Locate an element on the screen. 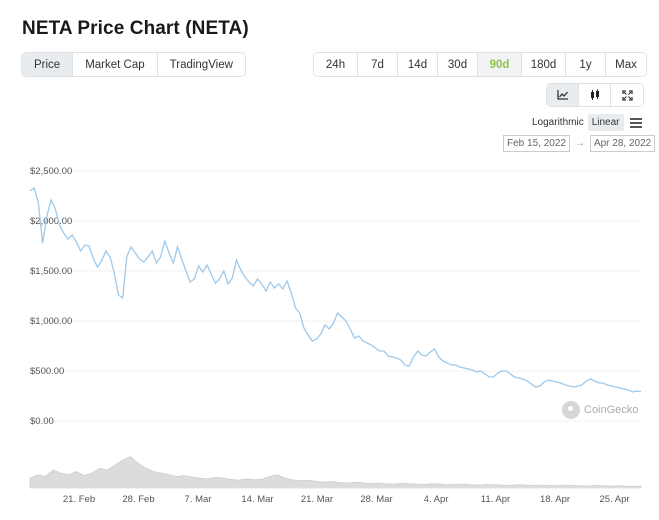  candlestick-icon is located at coordinates (594, 94).